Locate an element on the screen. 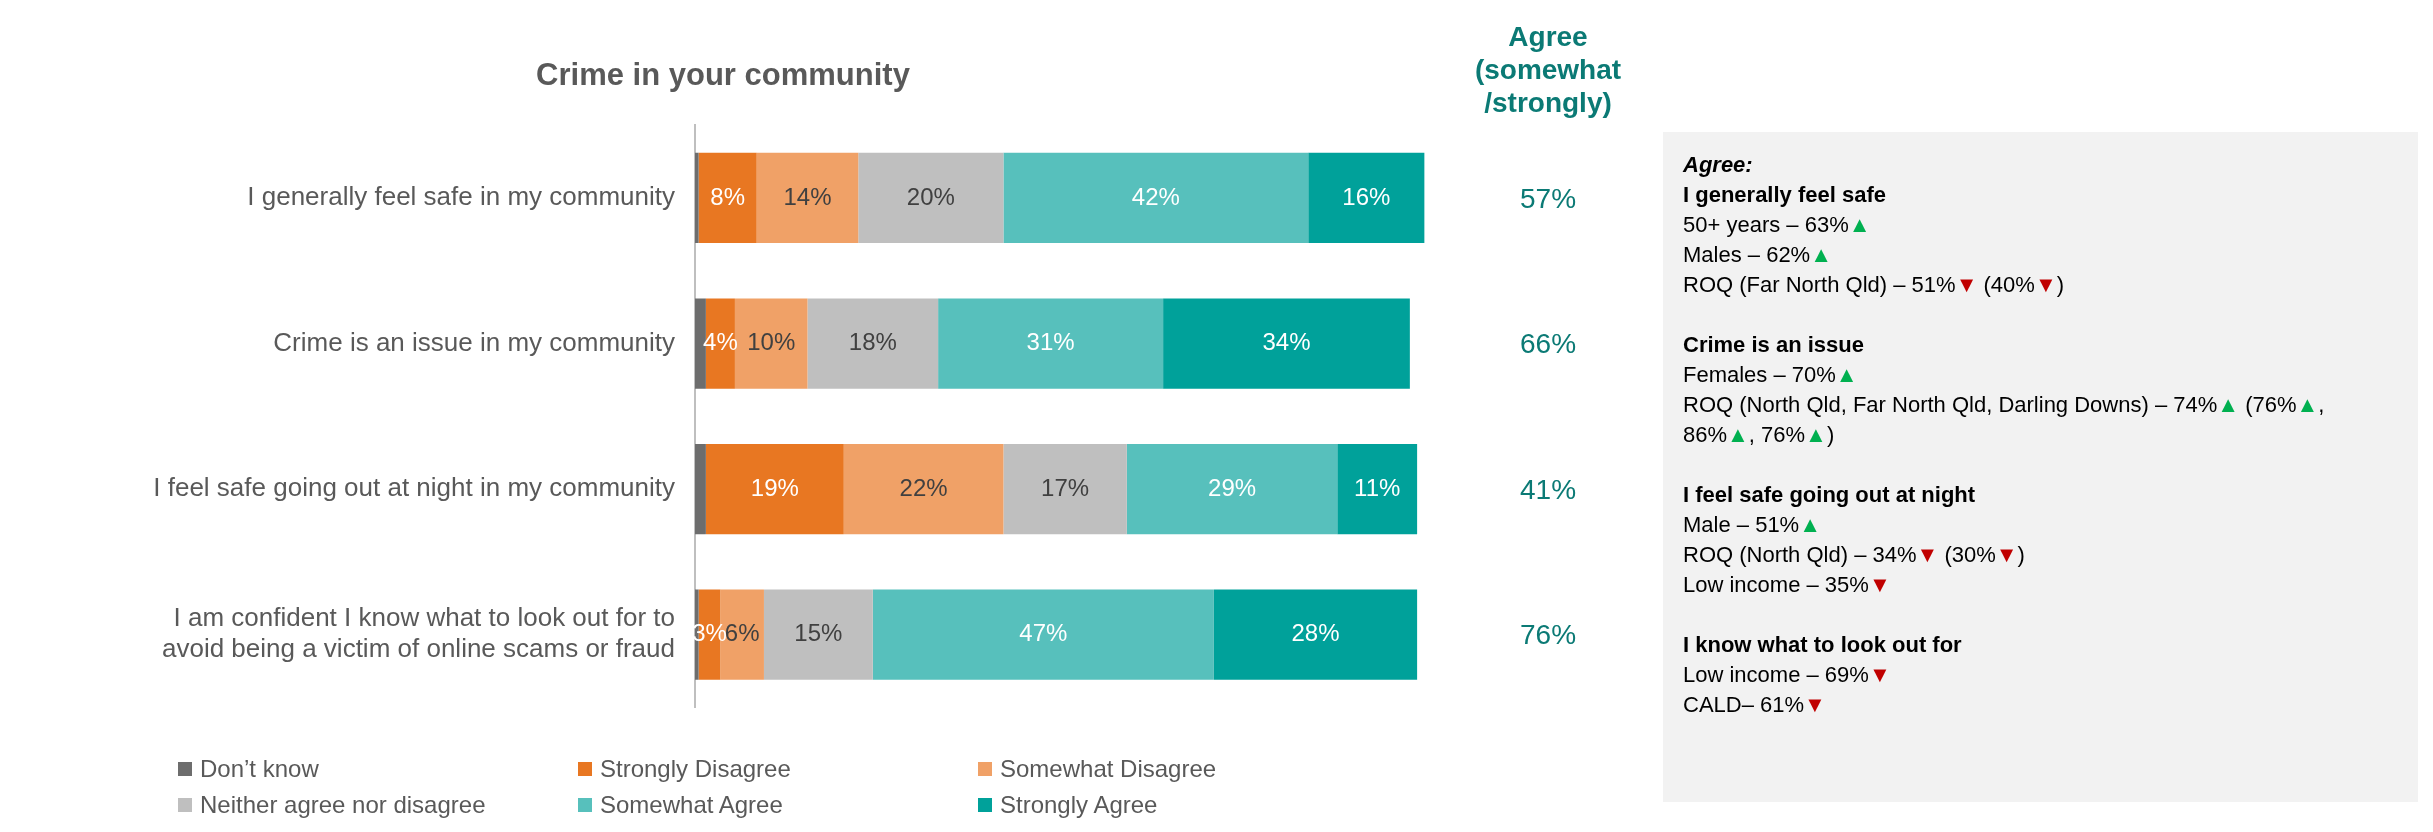  data-label: 34% is located at coordinates (1286, 342).